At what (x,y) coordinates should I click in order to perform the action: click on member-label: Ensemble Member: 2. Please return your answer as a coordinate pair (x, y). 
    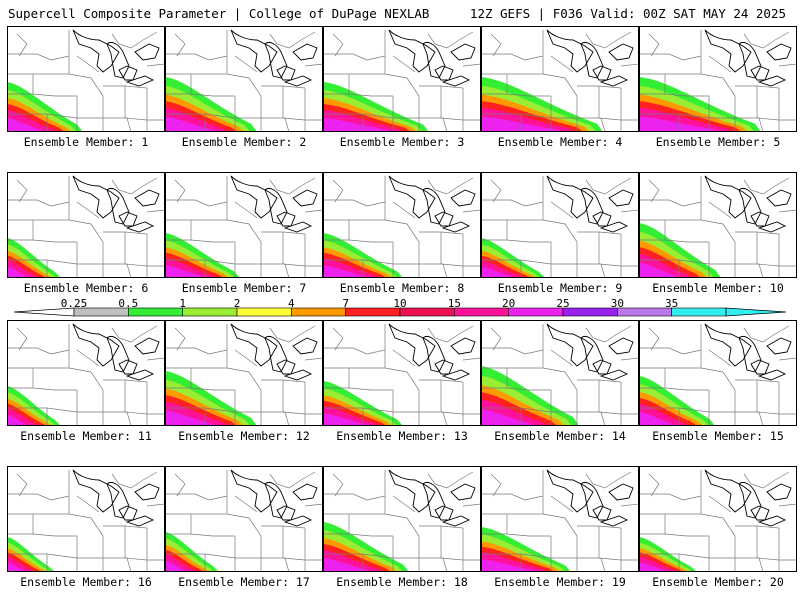
    Looking at the image, I should click on (244, 142).